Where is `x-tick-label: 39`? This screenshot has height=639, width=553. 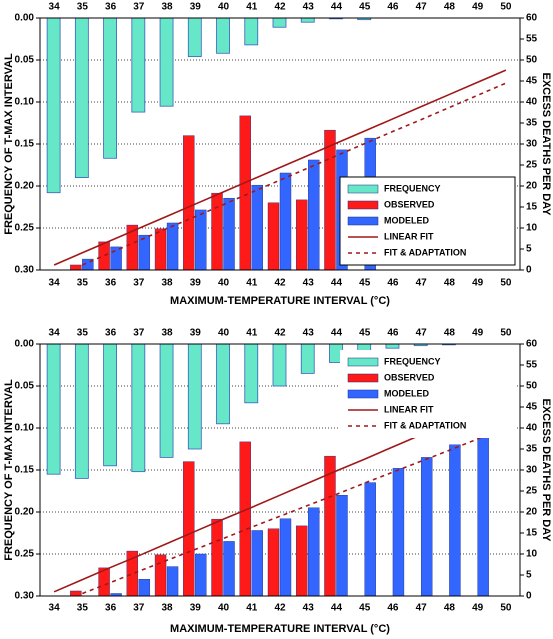
x-tick-label: 39 is located at coordinates (196, 608).